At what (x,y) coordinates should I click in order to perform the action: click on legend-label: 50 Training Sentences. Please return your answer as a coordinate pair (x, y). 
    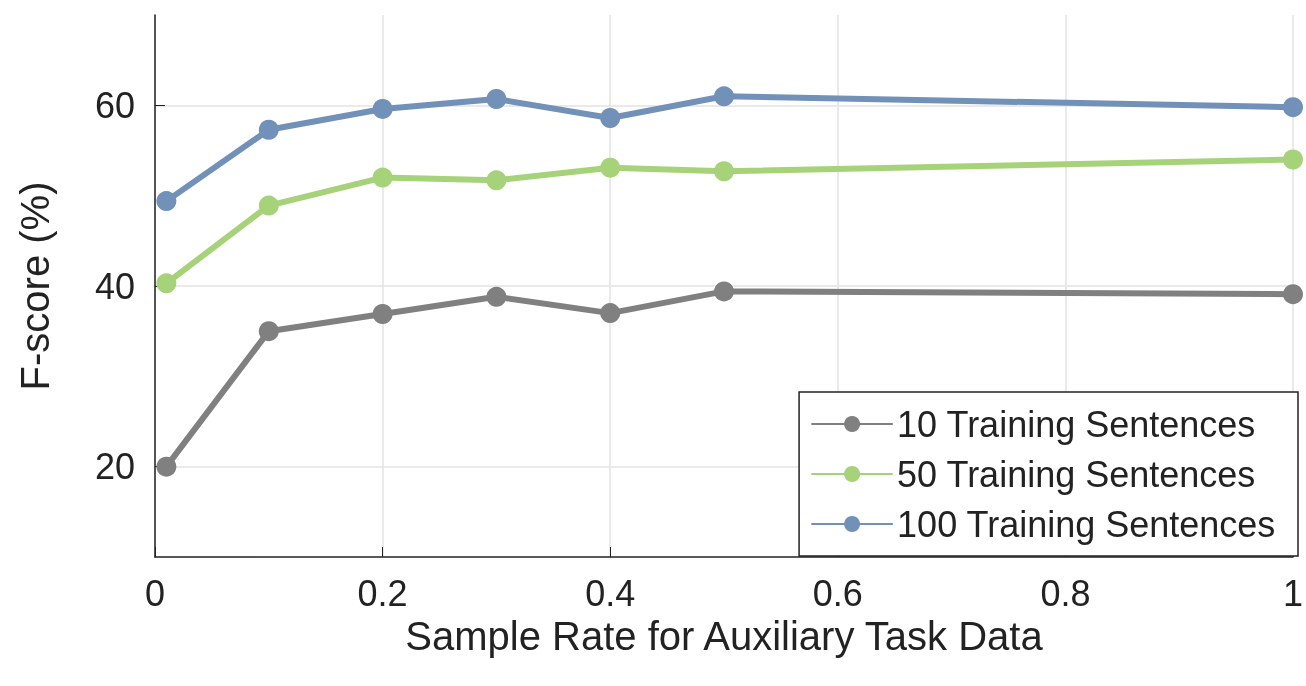
    Looking at the image, I should click on (1076, 474).